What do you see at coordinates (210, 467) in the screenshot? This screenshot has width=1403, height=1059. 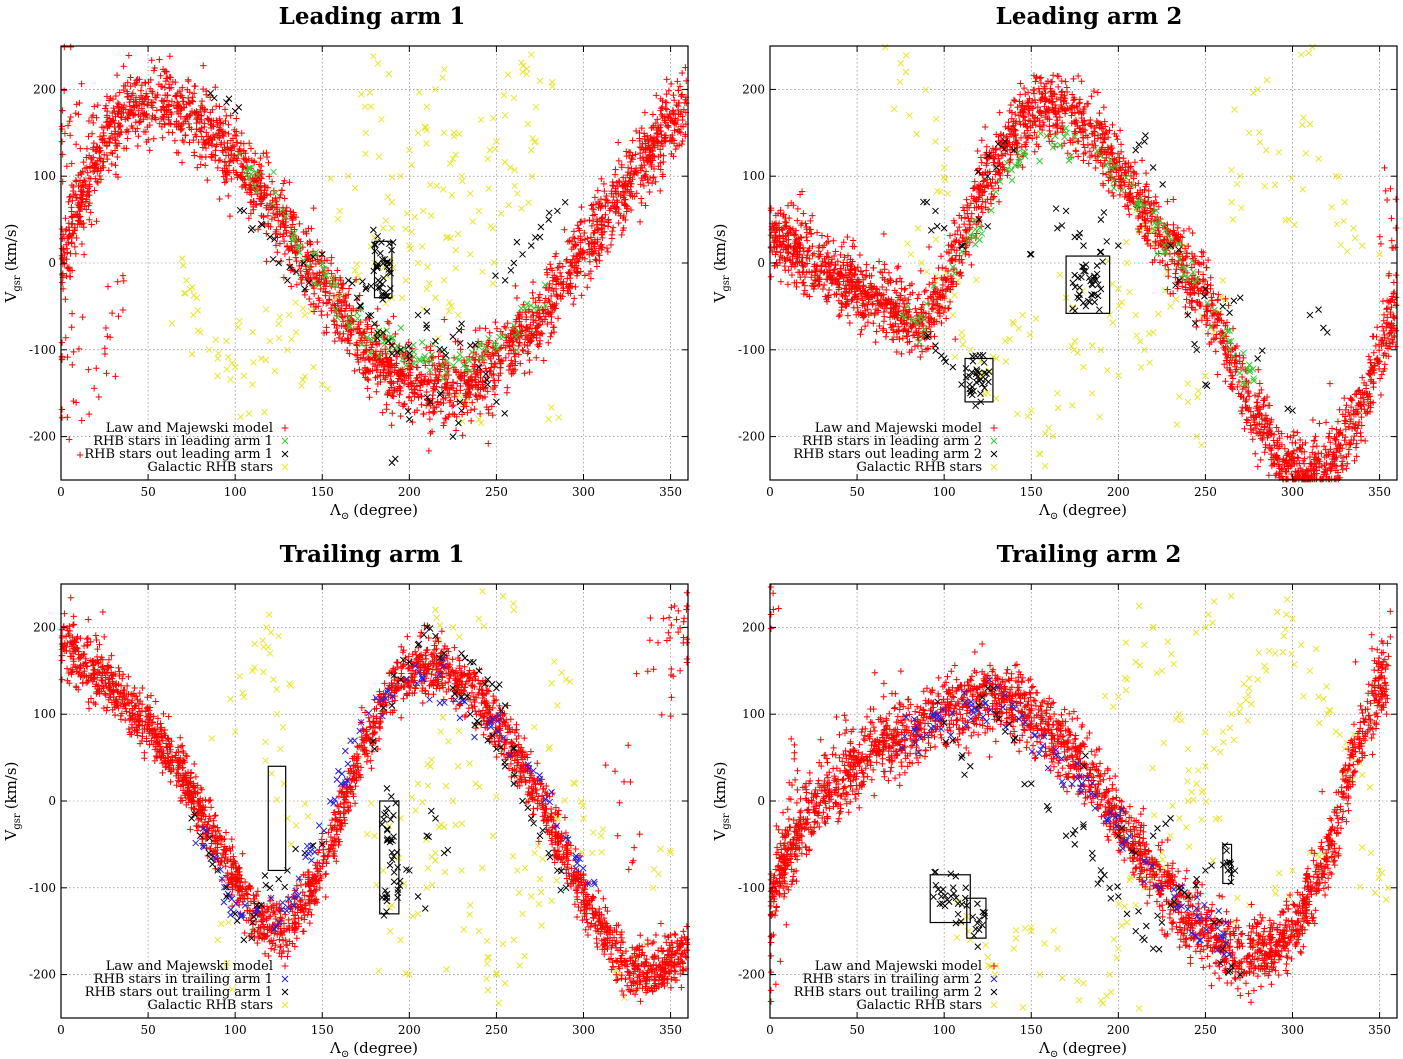 I see `legend-label: Galactic RHB stars` at bounding box center [210, 467].